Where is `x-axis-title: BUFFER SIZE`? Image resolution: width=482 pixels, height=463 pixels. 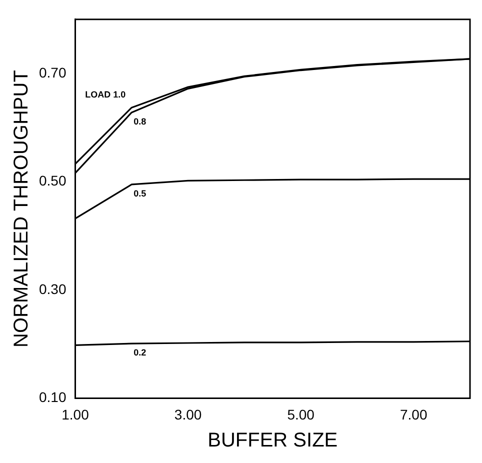
x-axis-title: BUFFER SIZE is located at coordinates (273, 441).